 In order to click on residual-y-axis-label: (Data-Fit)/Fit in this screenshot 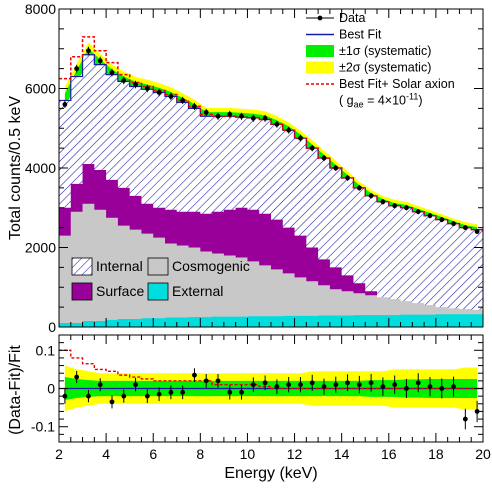, I will do `click(15, 390)`.